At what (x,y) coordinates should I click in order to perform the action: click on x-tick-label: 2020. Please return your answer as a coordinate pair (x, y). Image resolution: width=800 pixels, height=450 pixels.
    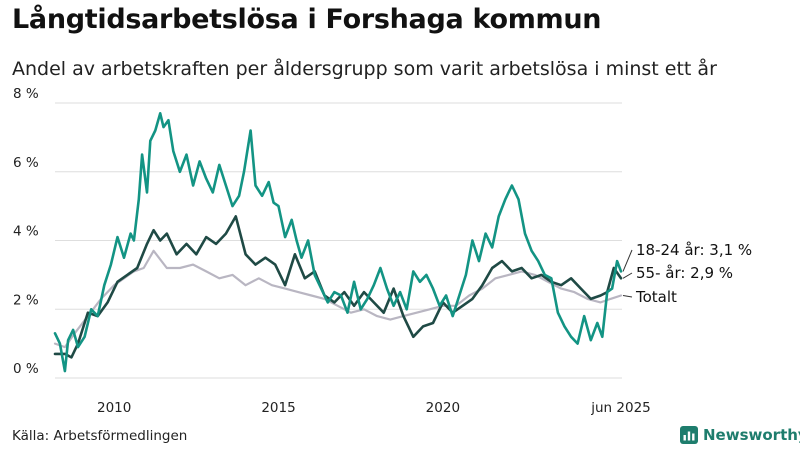
    Looking at the image, I should click on (443, 408).